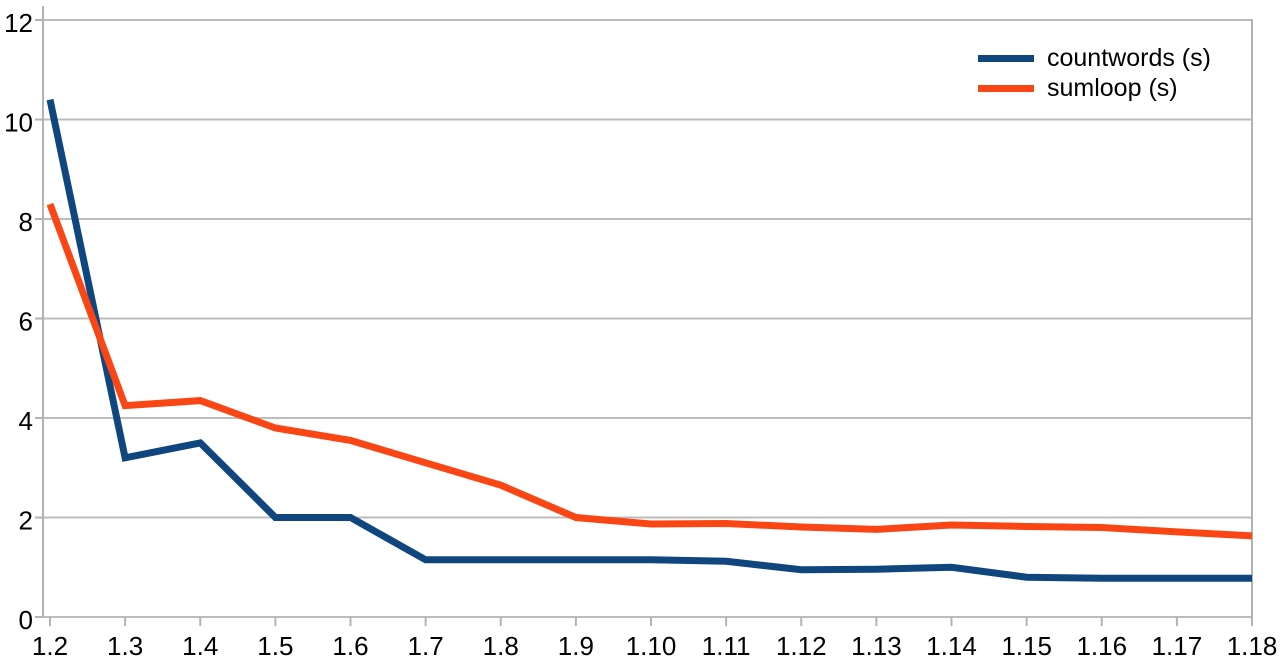 This screenshot has height=663, width=1280. What do you see at coordinates (726, 646) in the screenshot?
I see `x-tick-label: 1.11` at bounding box center [726, 646].